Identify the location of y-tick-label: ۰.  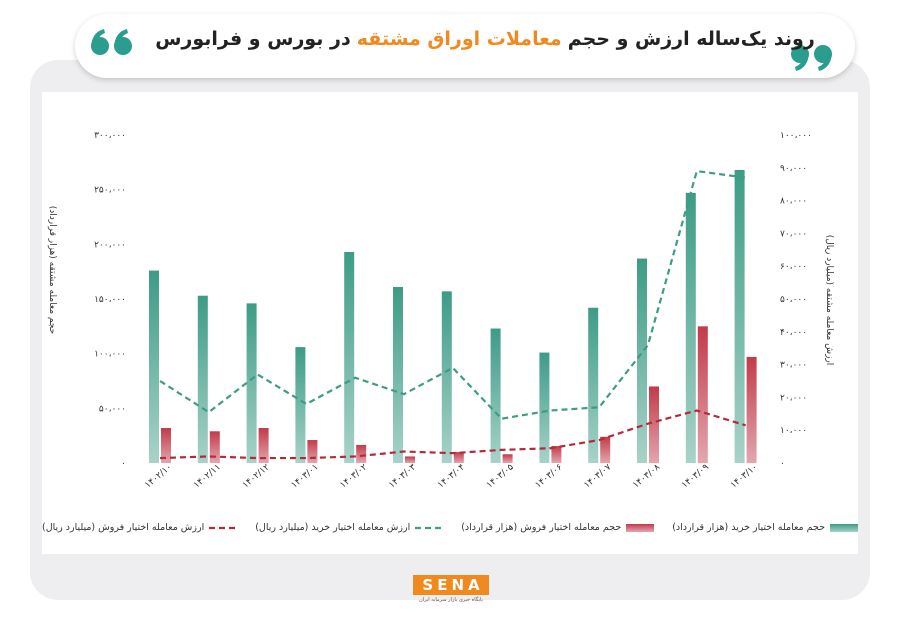
(123, 464).